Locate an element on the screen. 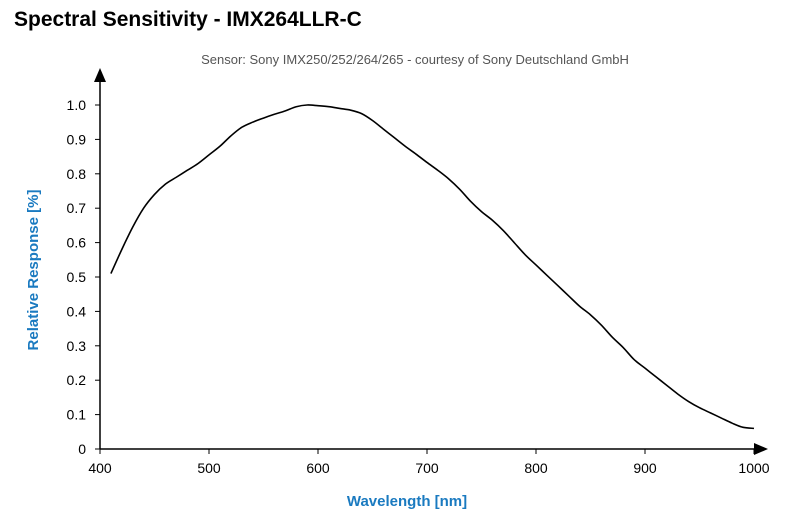 The height and width of the screenshot is (522, 786). x-tick-label: 600 is located at coordinates (318, 468).